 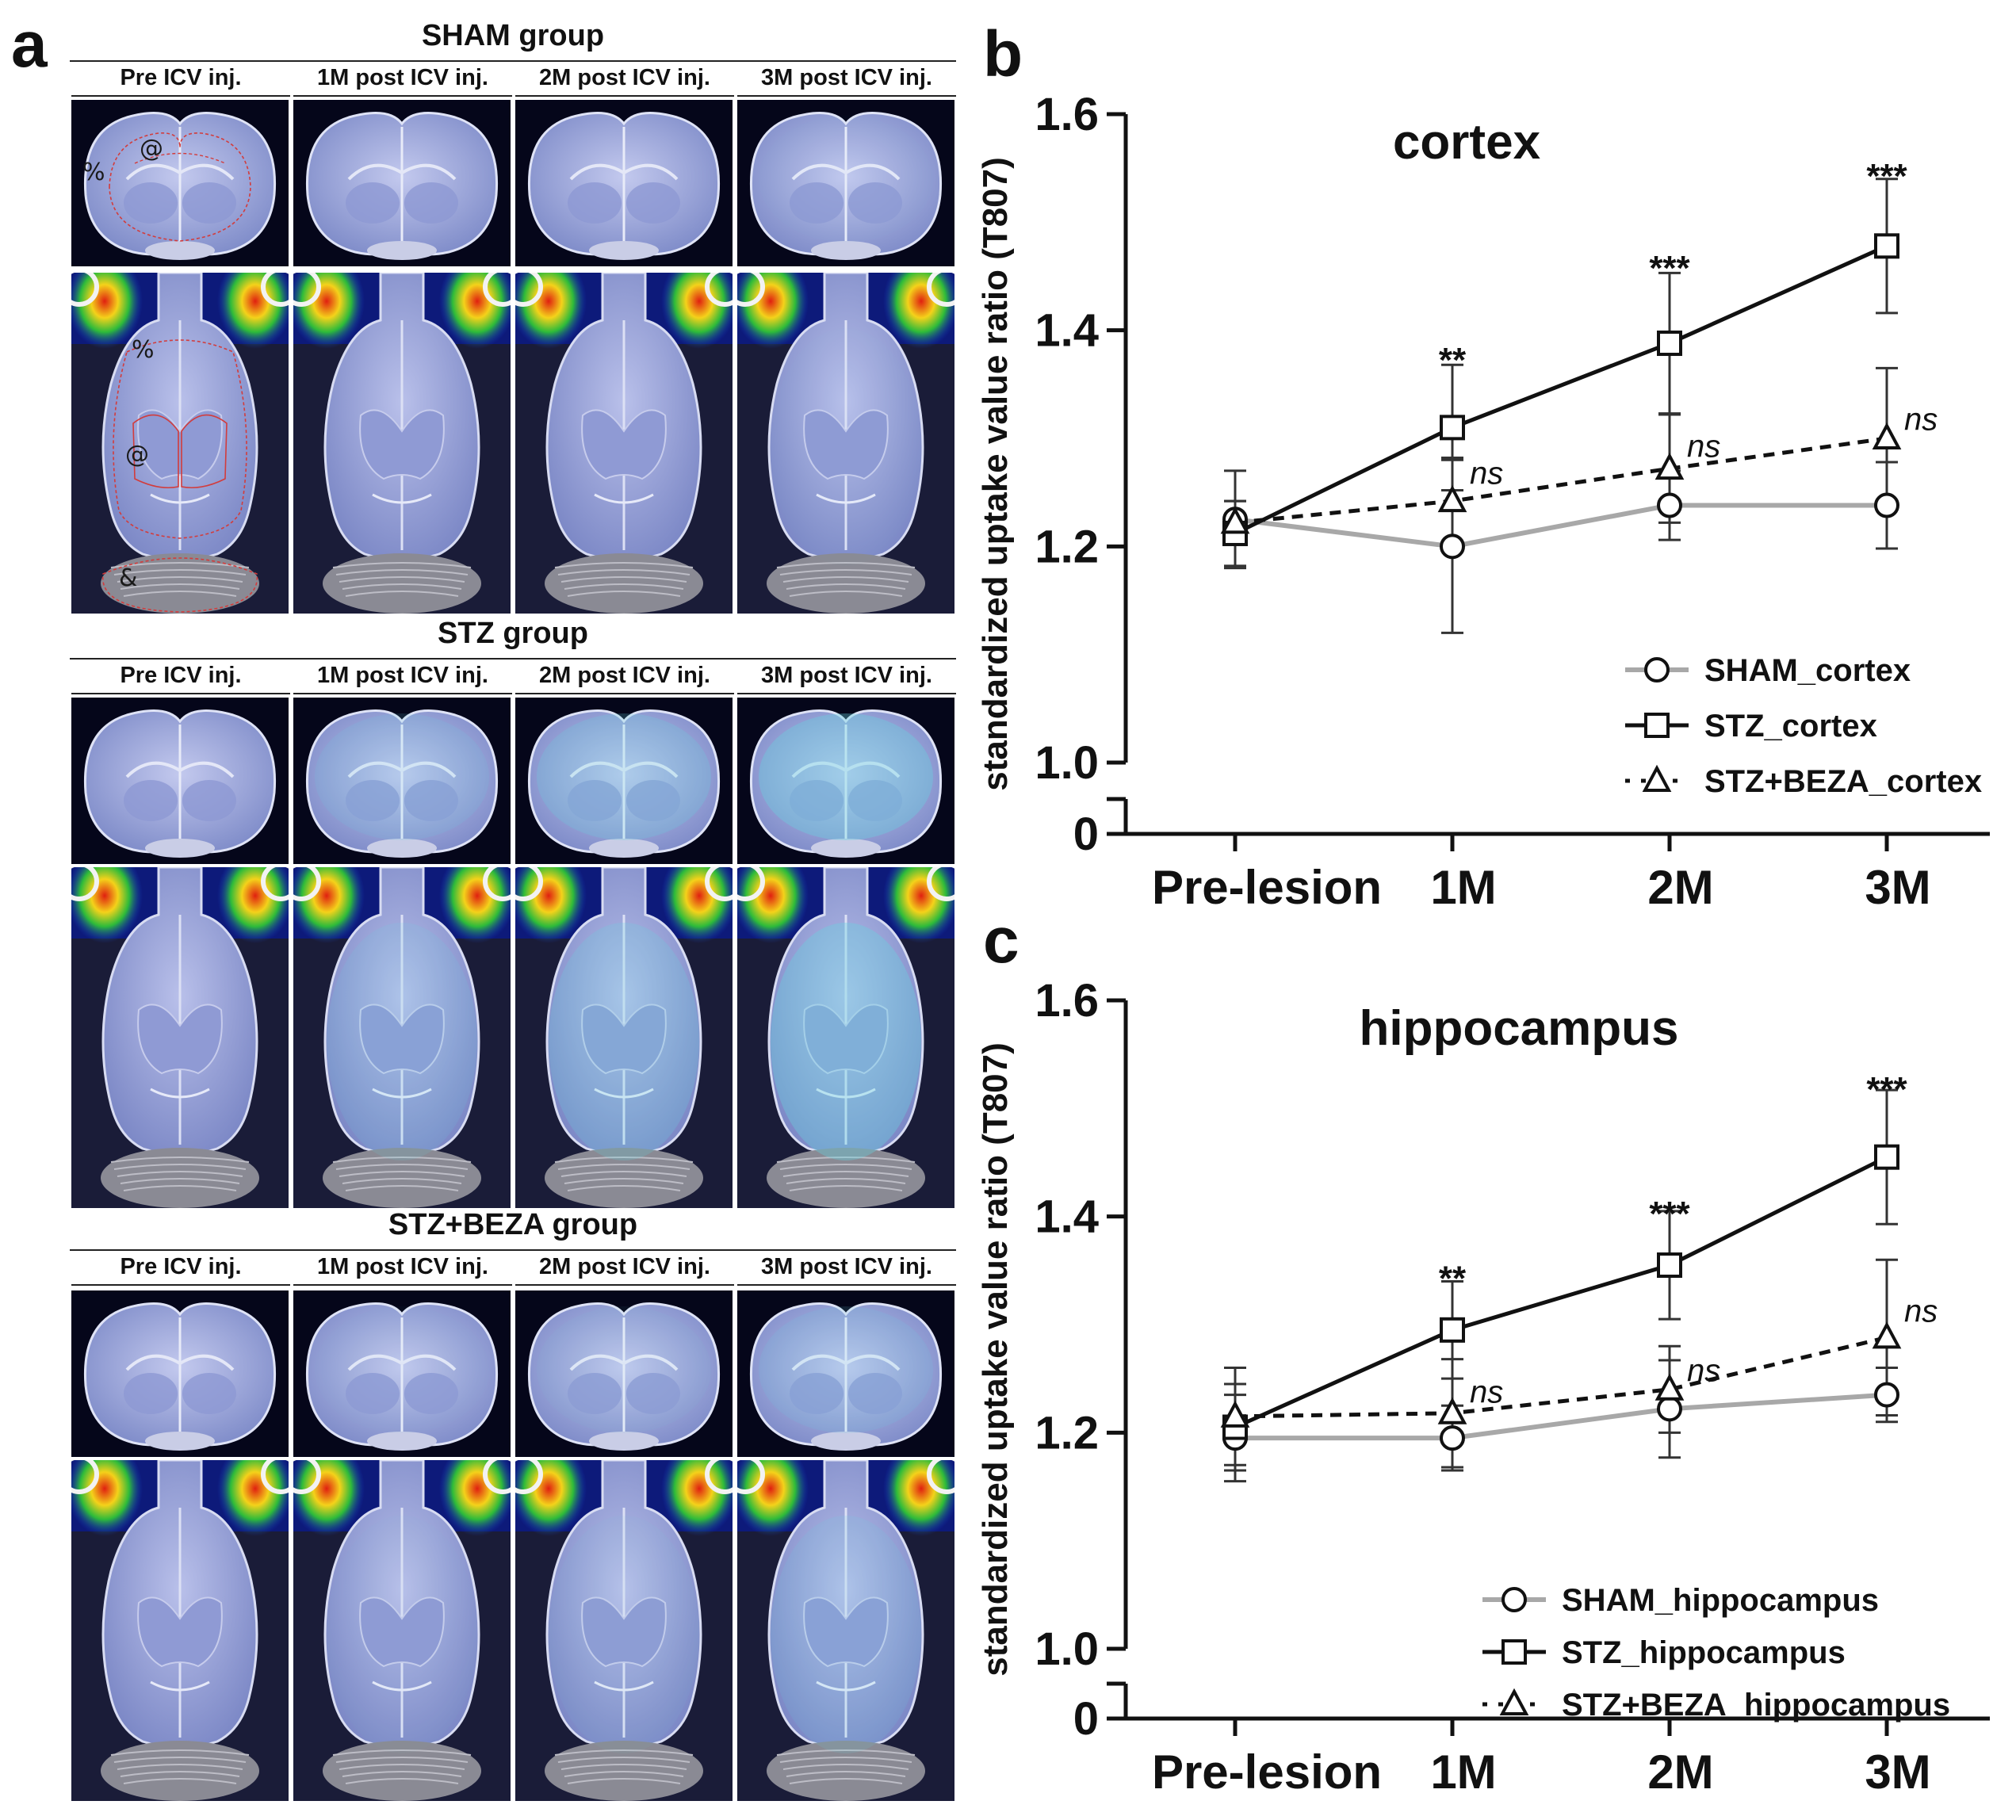 I want to click on series-line-square, so click(x=1561, y=390).